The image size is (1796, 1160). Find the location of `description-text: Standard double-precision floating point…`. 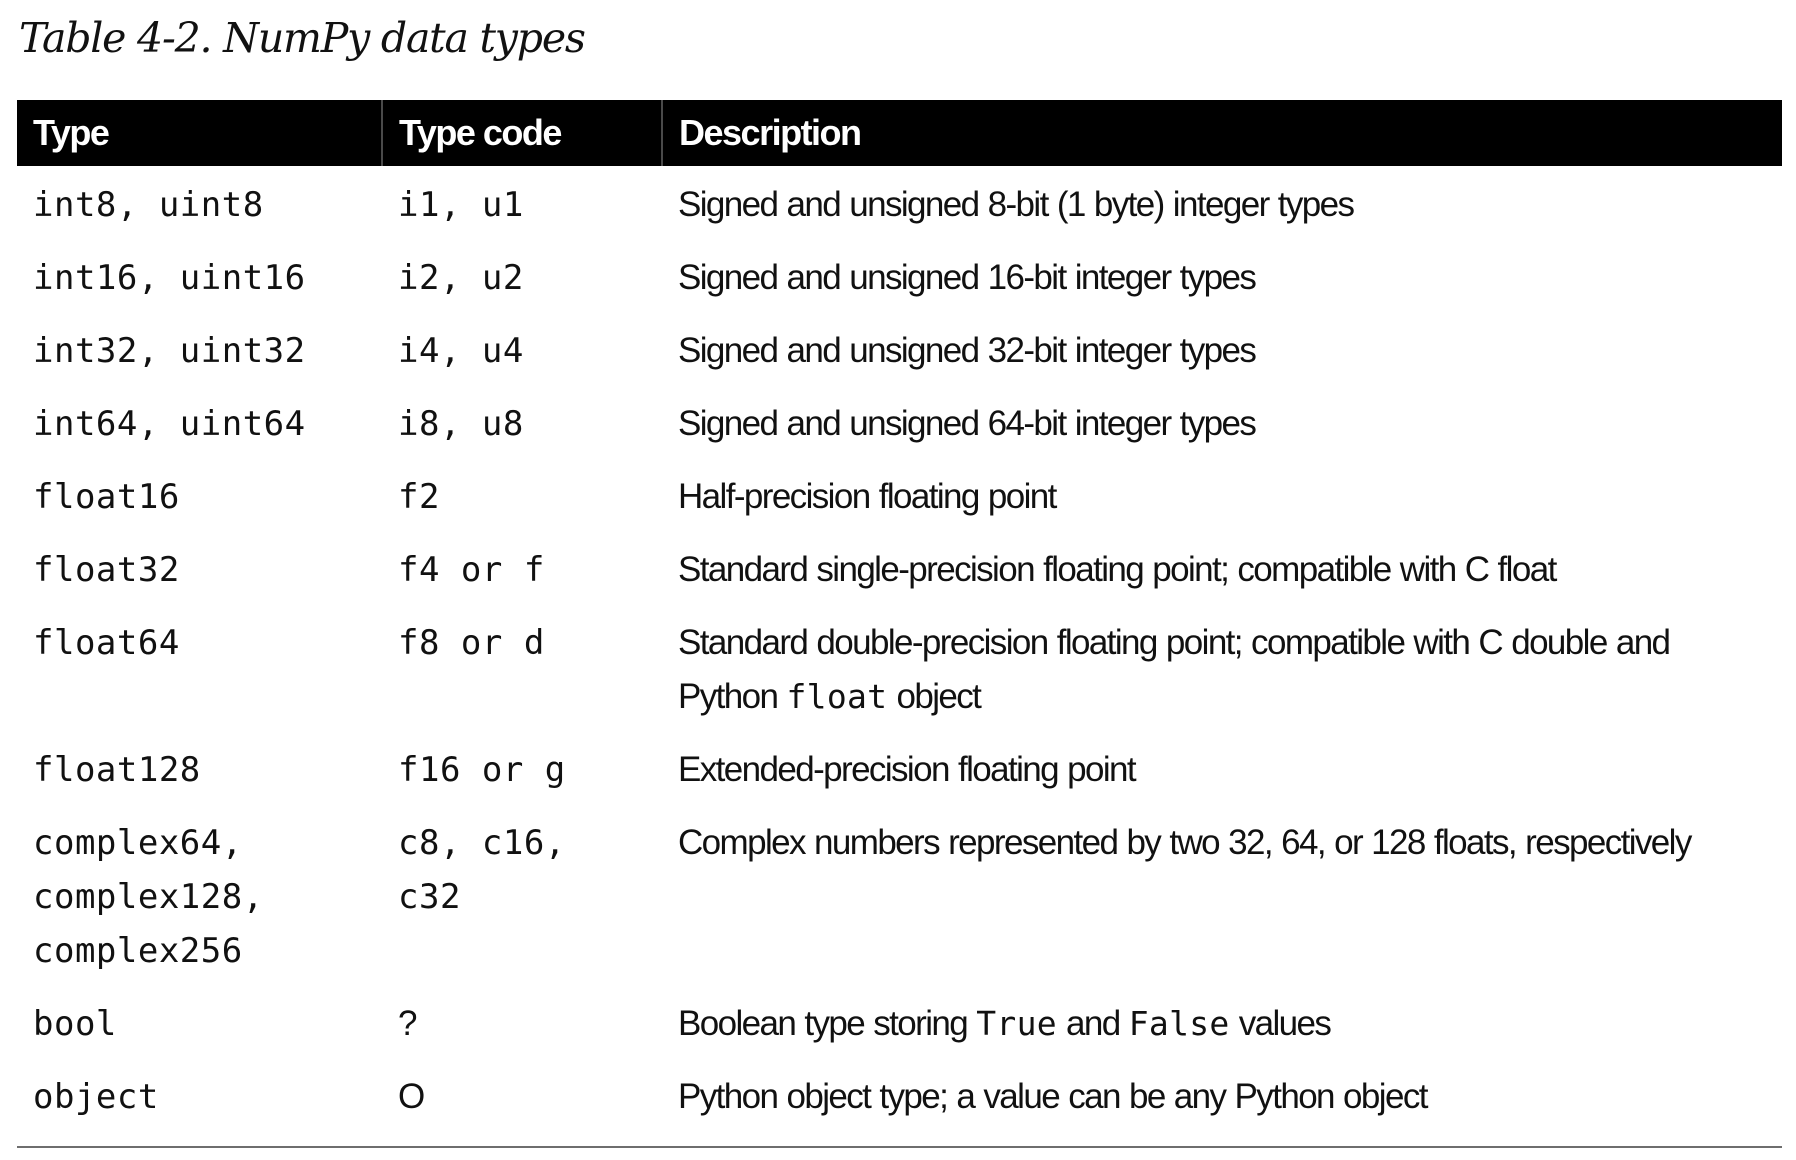

description-text: Standard double-precision floating point… is located at coordinates (1174, 669).